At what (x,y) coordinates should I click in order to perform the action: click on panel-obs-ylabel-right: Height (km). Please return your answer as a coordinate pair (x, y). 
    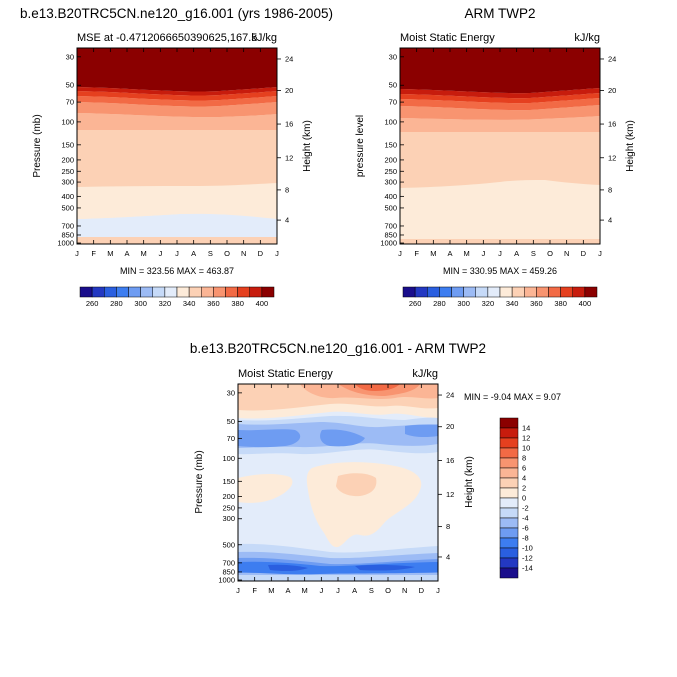
    Looking at the image, I should click on (630, 146).